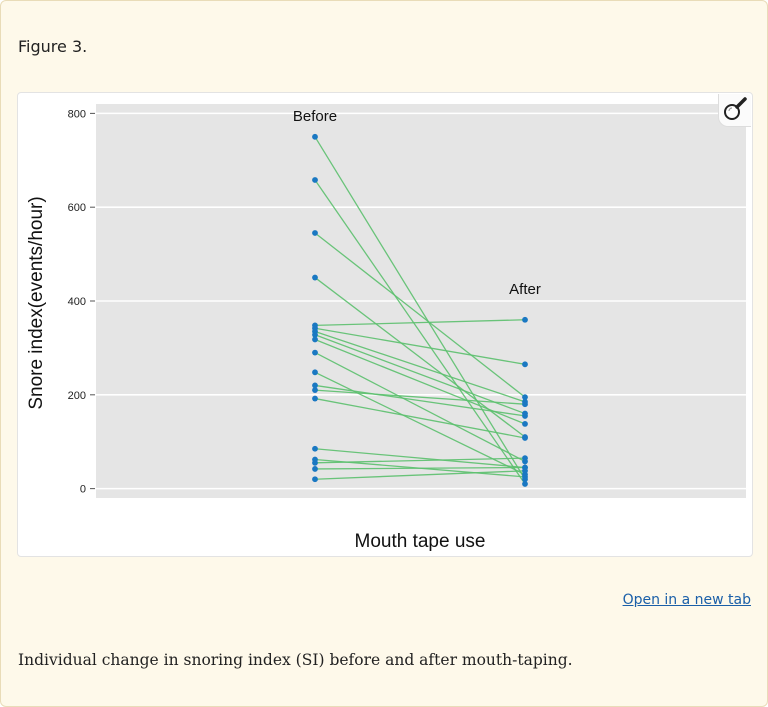 The image size is (768, 707). I want to click on y-tick-label-600: 600, so click(77, 208).